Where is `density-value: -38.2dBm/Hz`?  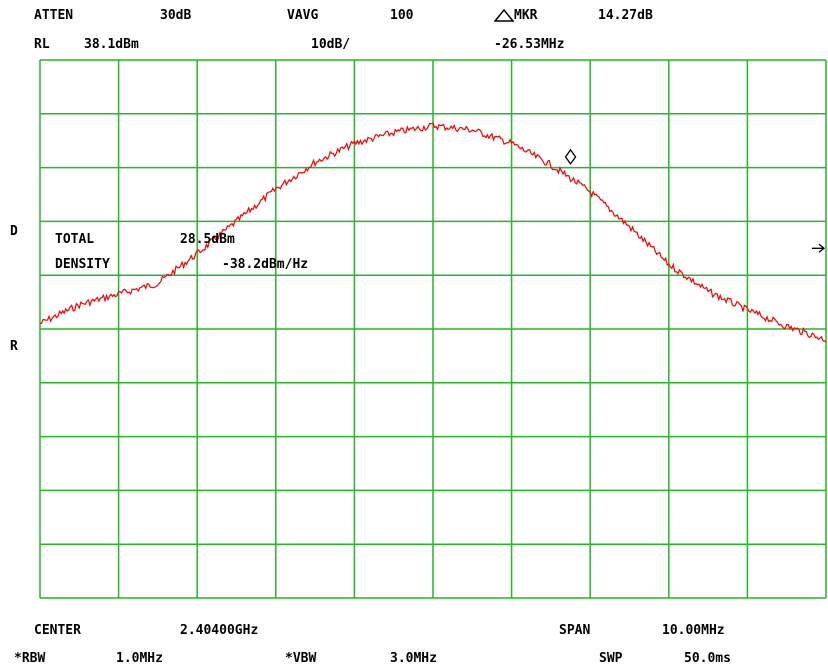 density-value: -38.2dBm/Hz is located at coordinates (265, 264).